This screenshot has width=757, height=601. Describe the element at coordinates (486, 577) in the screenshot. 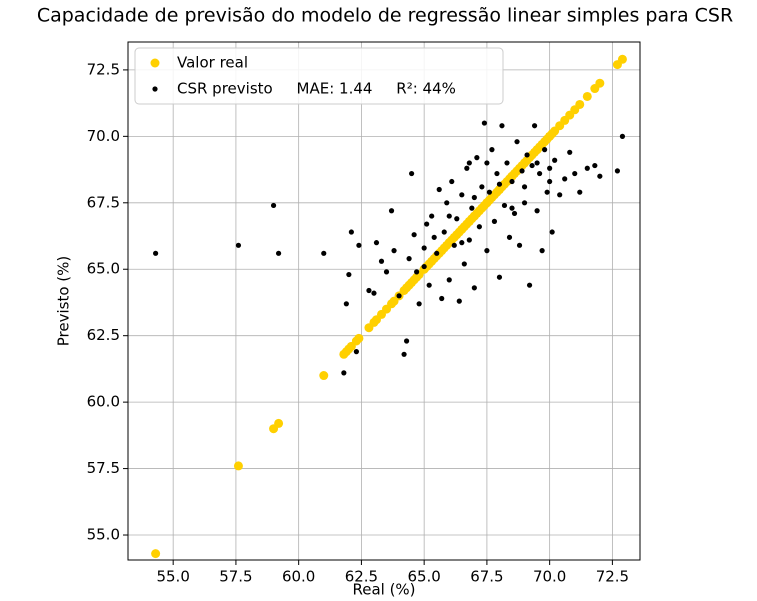

I see `x-tick-label: 67.5` at that location.